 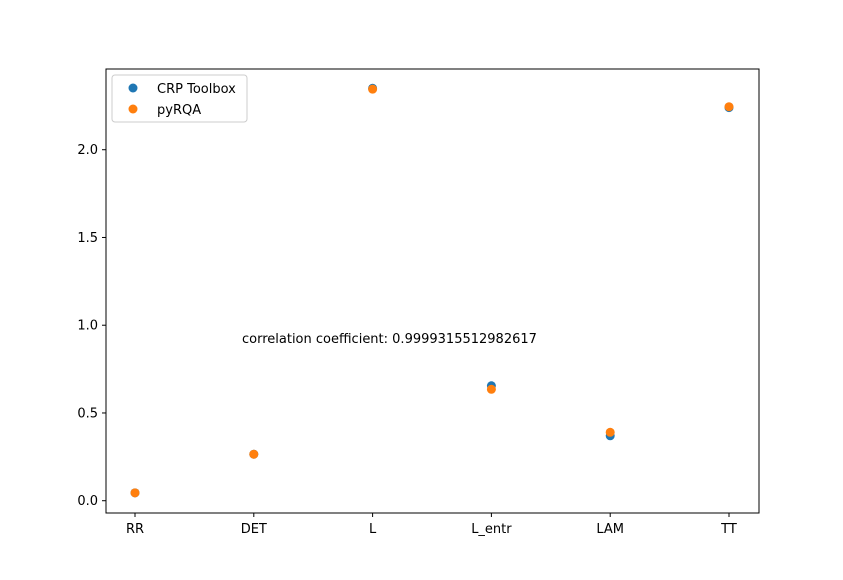 I want to click on legend-marker-pyrqa, so click(x=133, y=109).